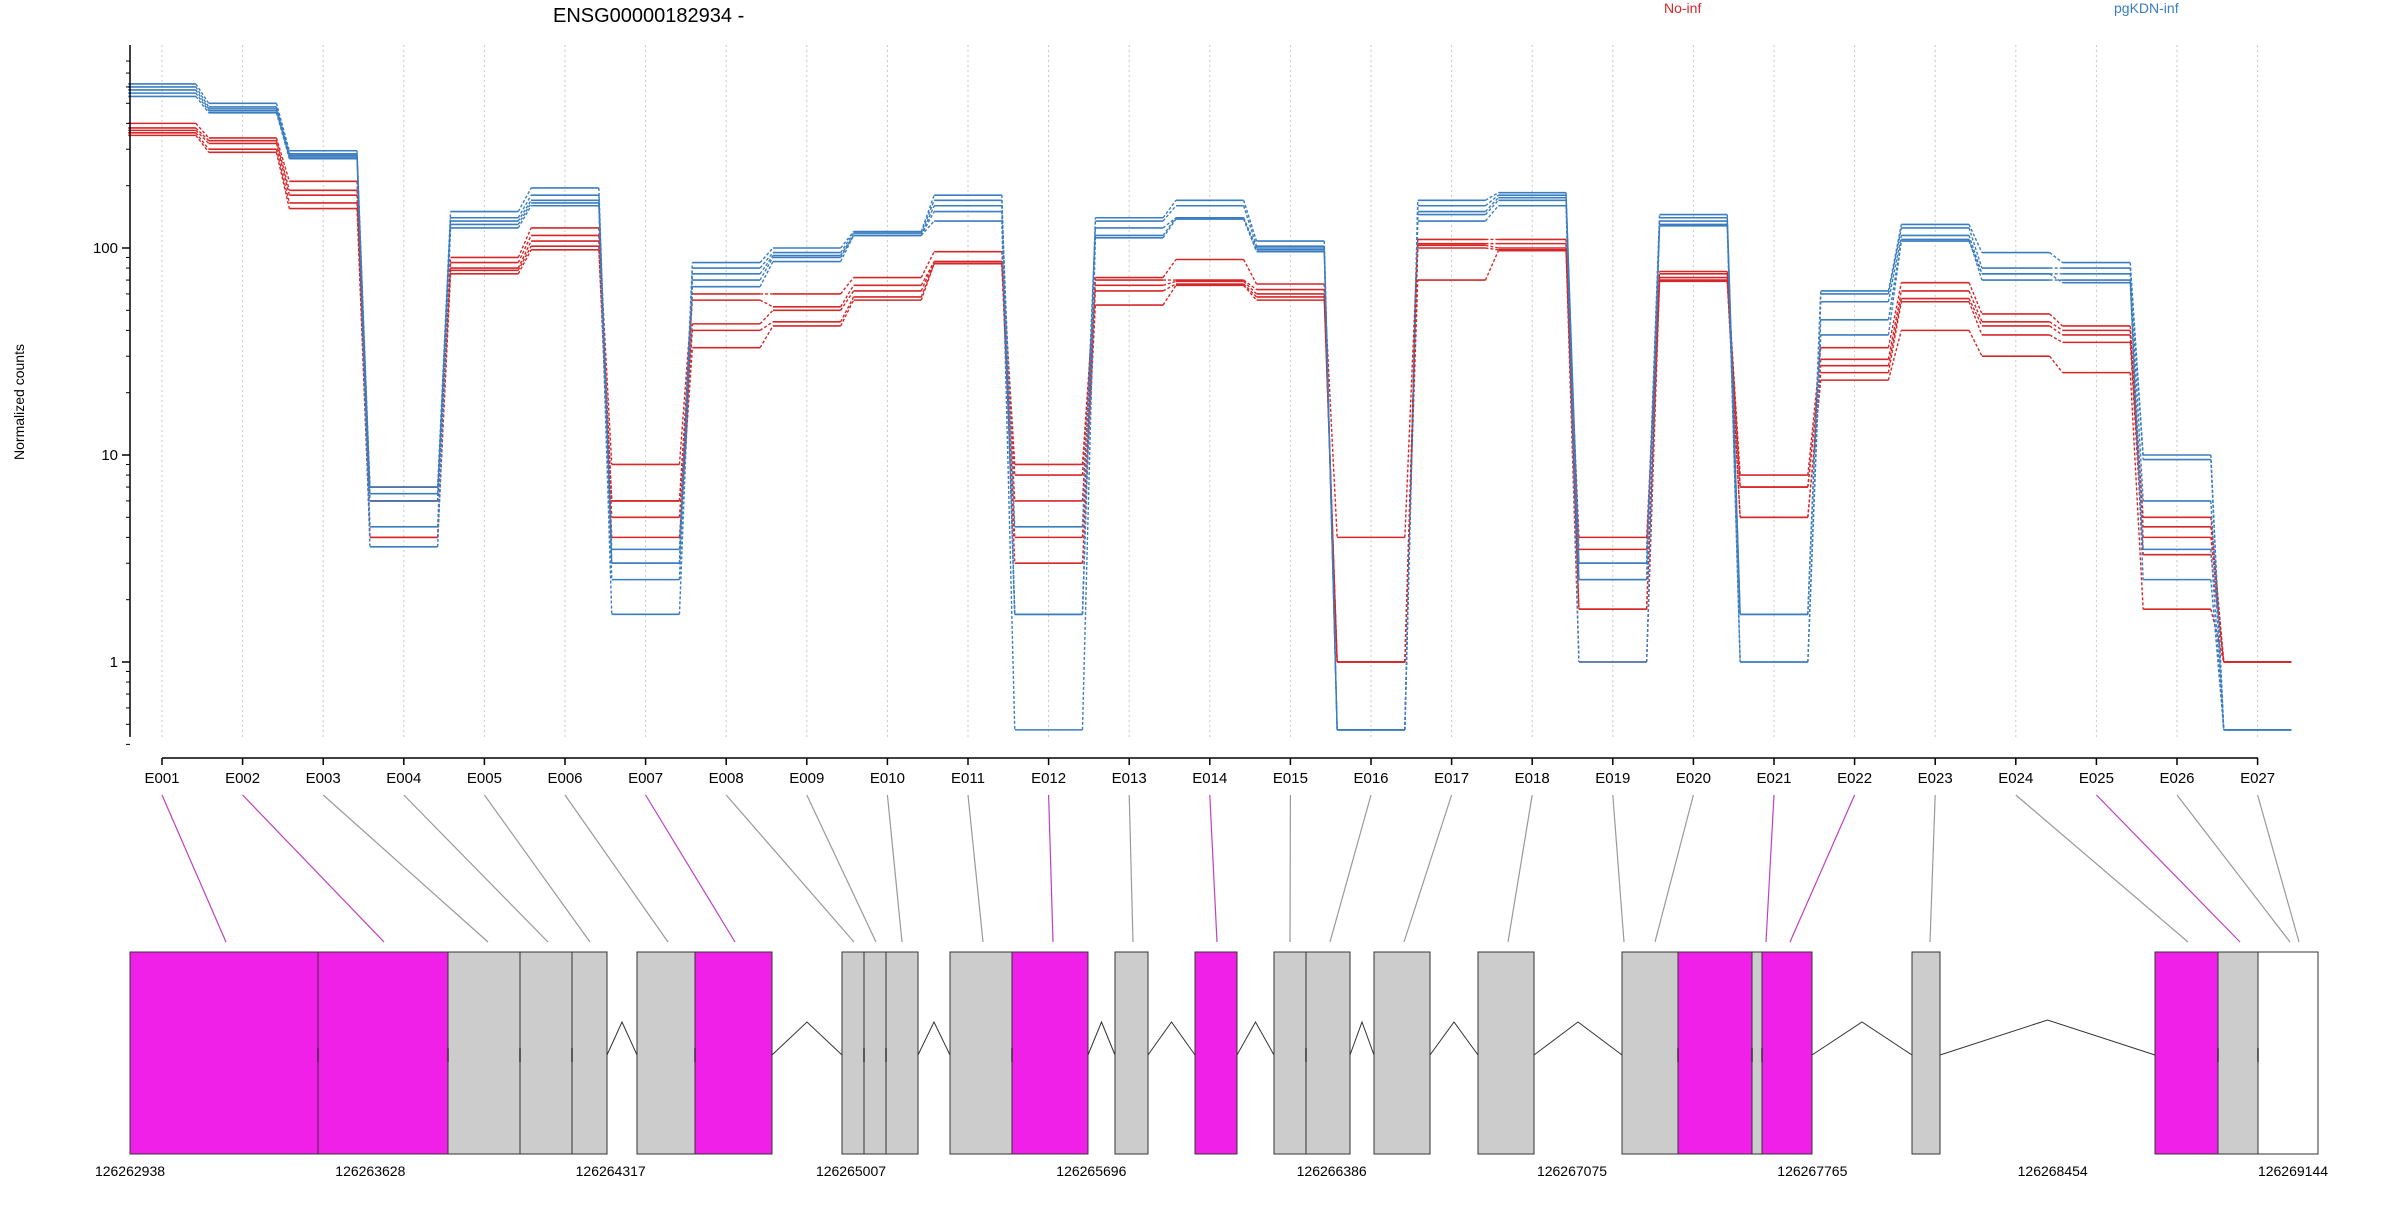  I want to click on y-tick-label: 100, so click(105, 248).